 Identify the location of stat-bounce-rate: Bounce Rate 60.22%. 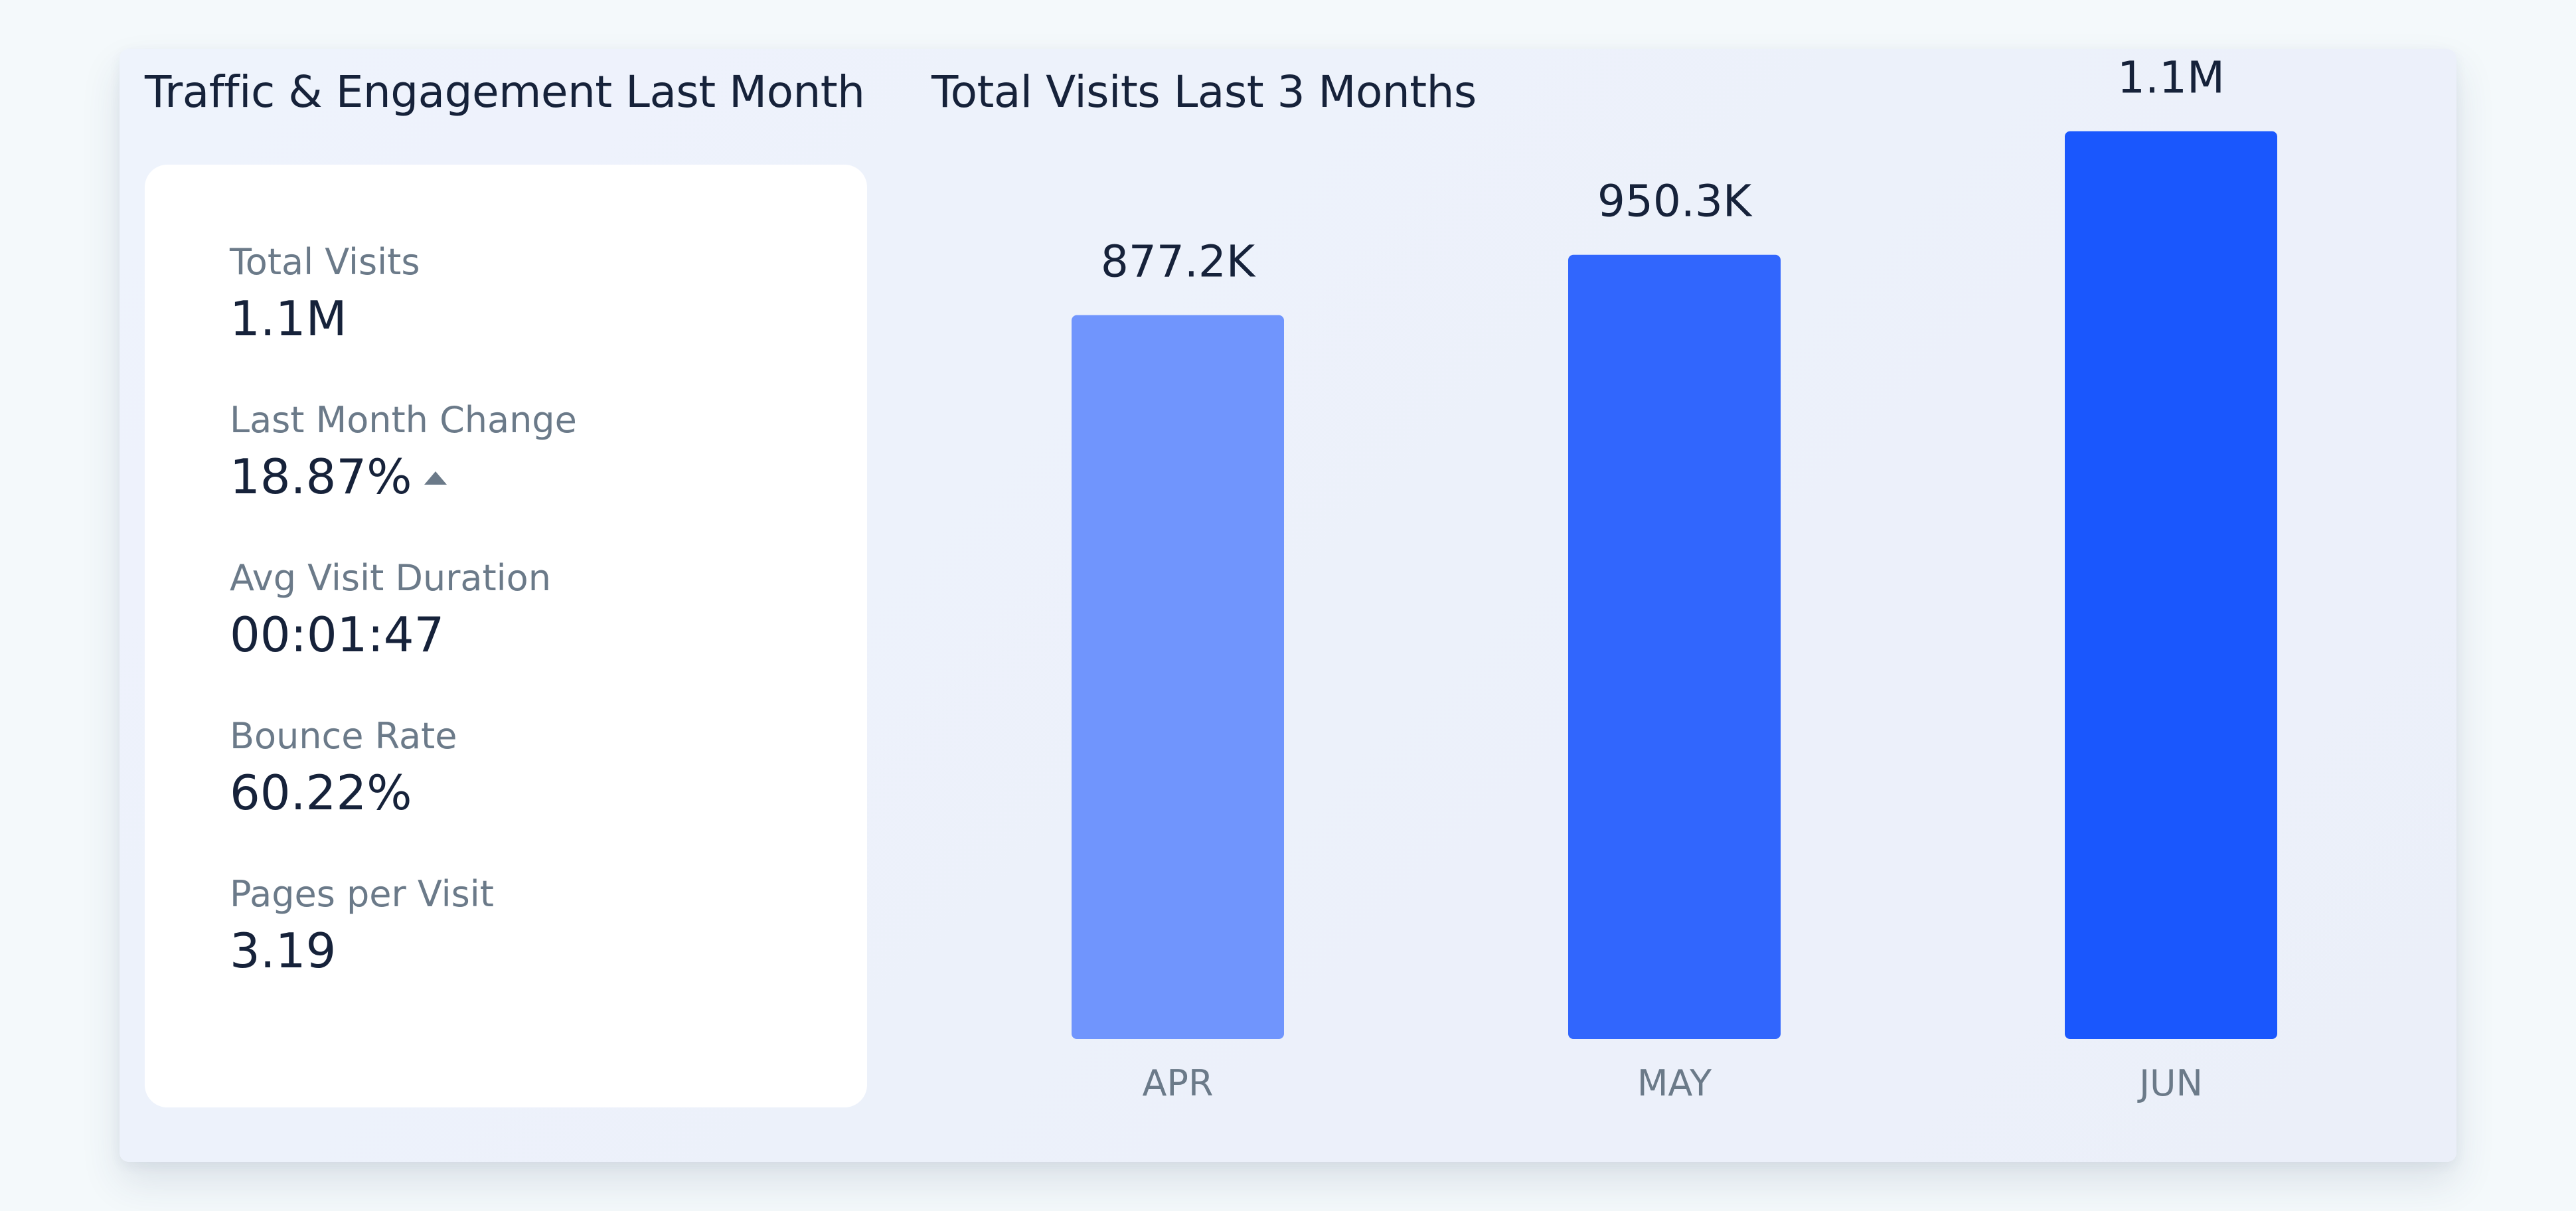
(343, 767).